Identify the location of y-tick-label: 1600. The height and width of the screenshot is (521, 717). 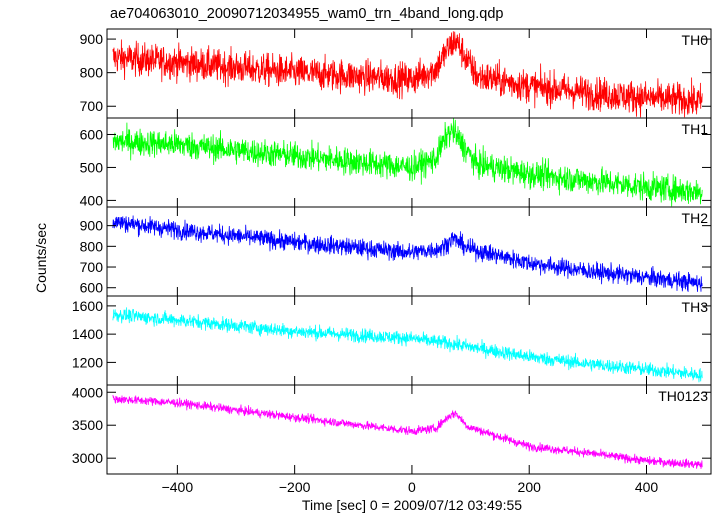
(87, 306).